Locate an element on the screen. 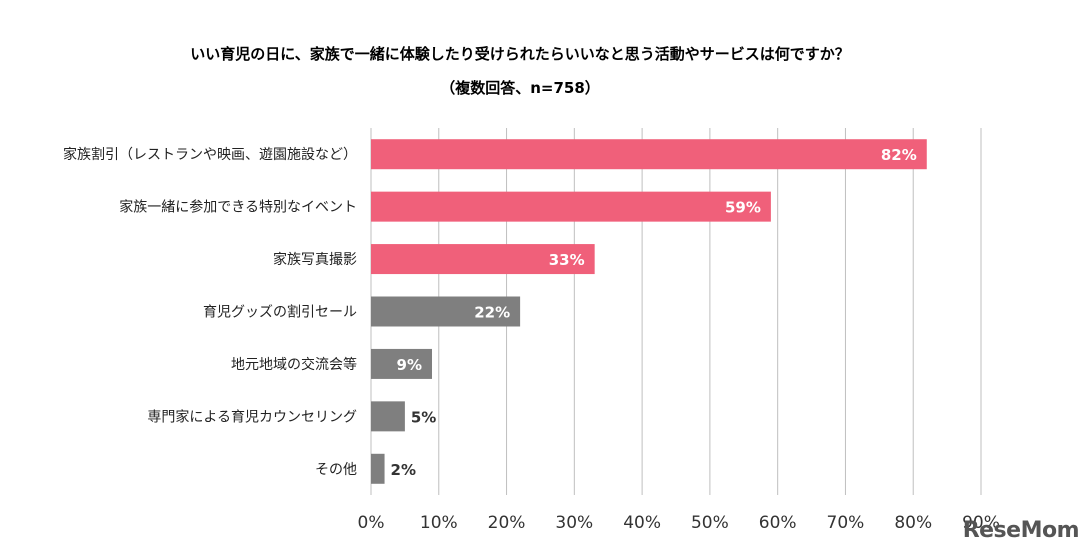 The width and height of the screenshot is (1089, 551). x-tick-label: 20% is located at coordinates (507, 523).